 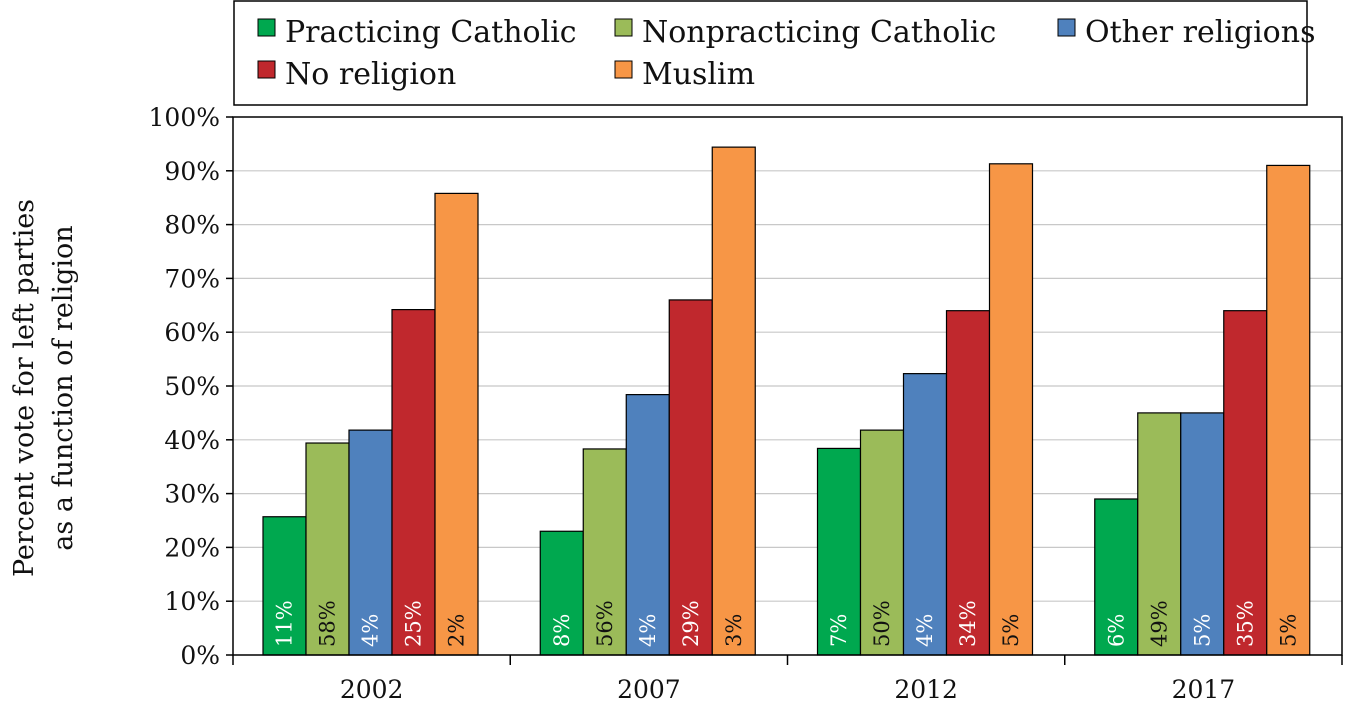 I want to click on y-tick-label: 0%, so click(x=200, y=655).